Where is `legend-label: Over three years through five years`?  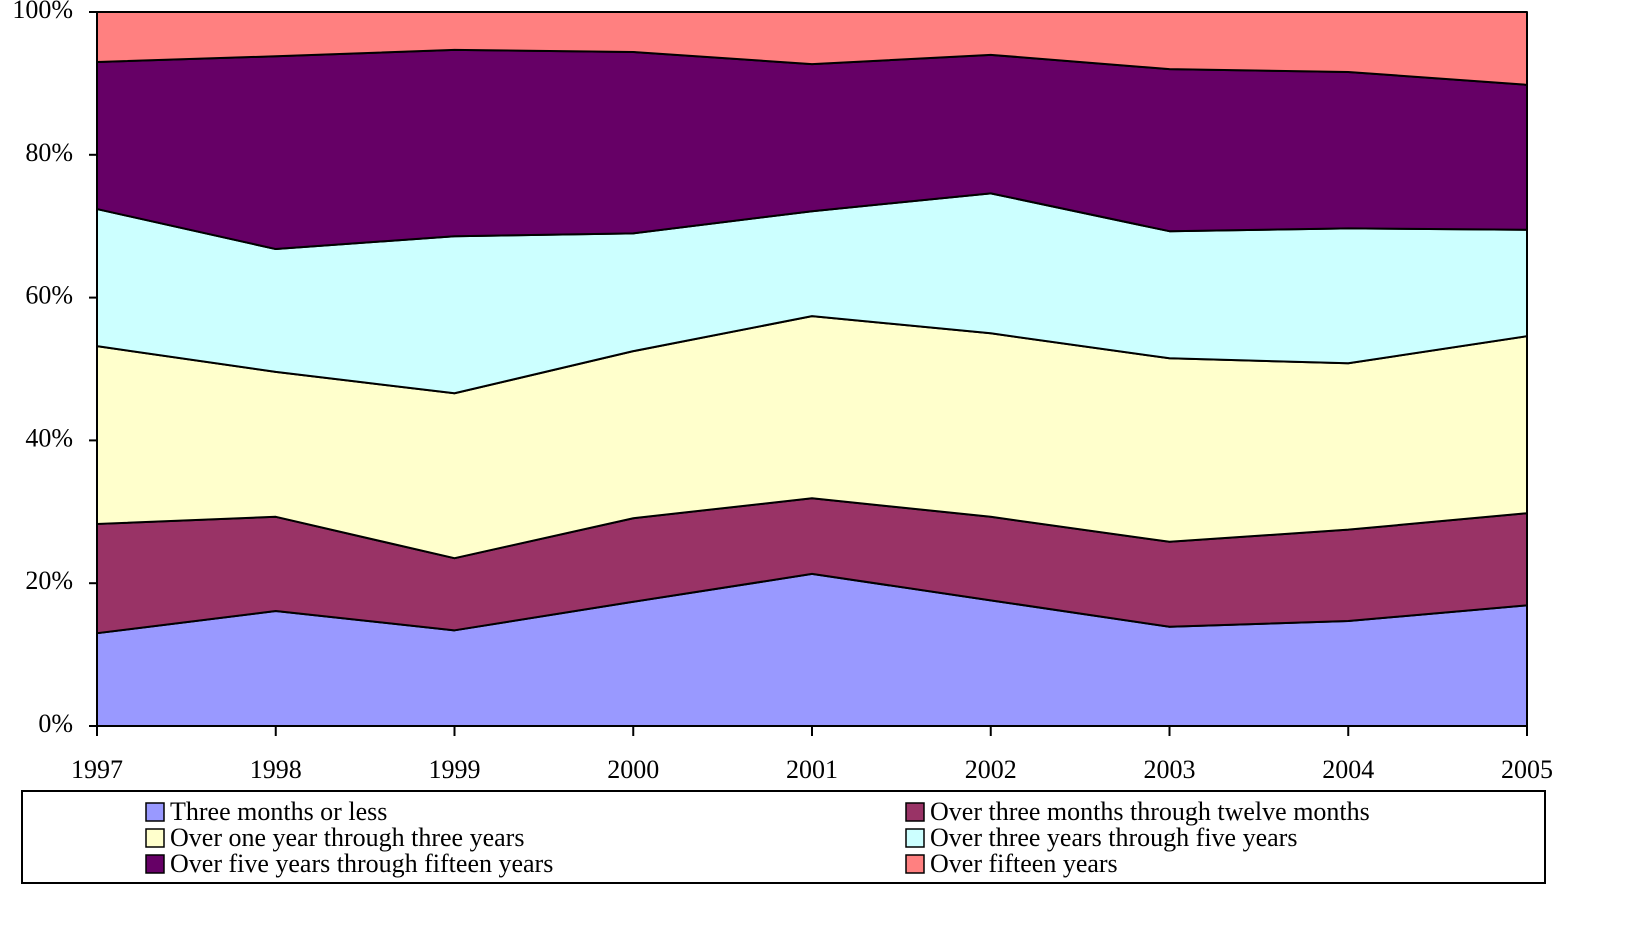
legend-label: Over three years through five years is located at coordinates (1113, 837).